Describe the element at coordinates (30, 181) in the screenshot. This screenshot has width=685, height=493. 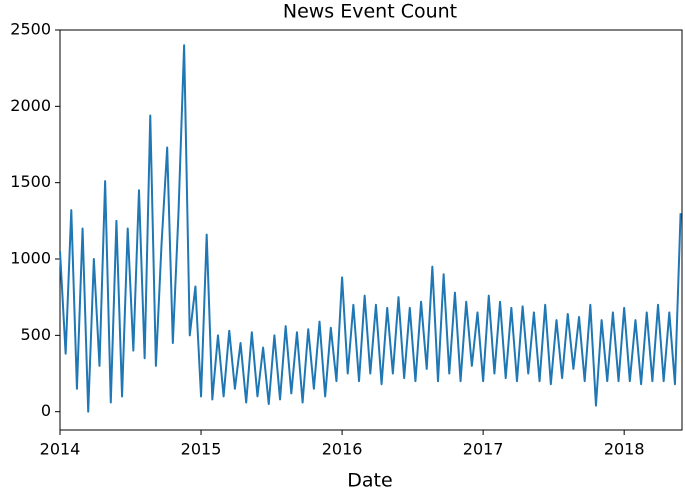
I see `y-tick-label: 1500` at that location.